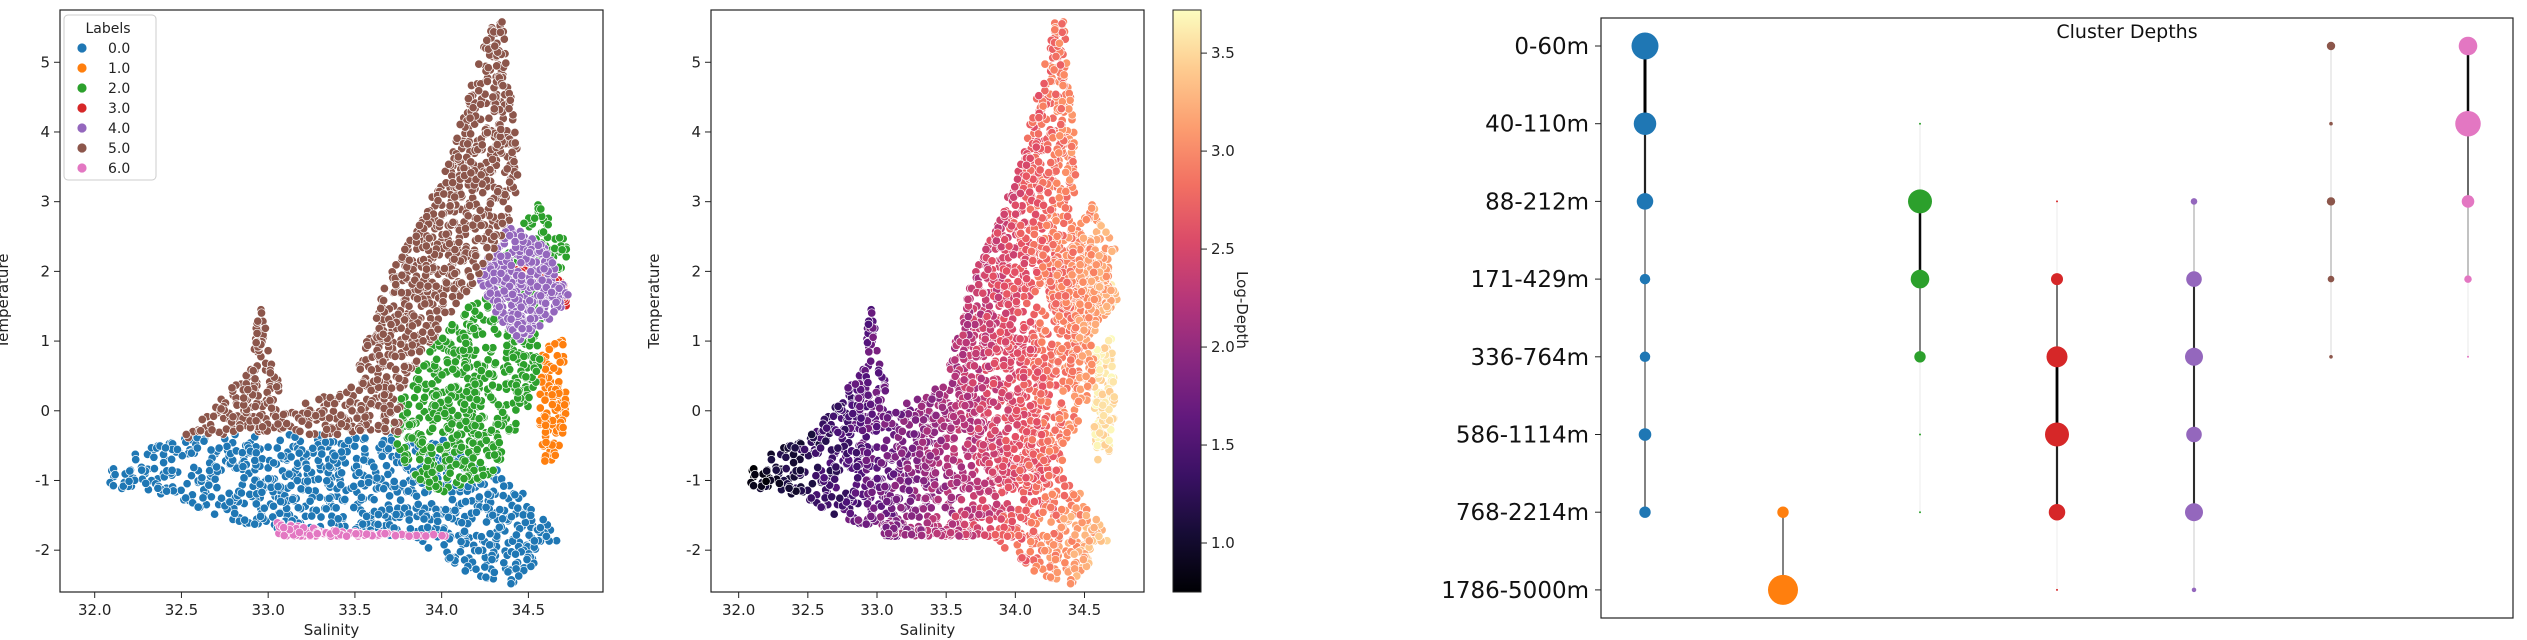 The width and height of the screenshot is (2527, 640). I want to click on legend-title: Labels, so click(107, 29).